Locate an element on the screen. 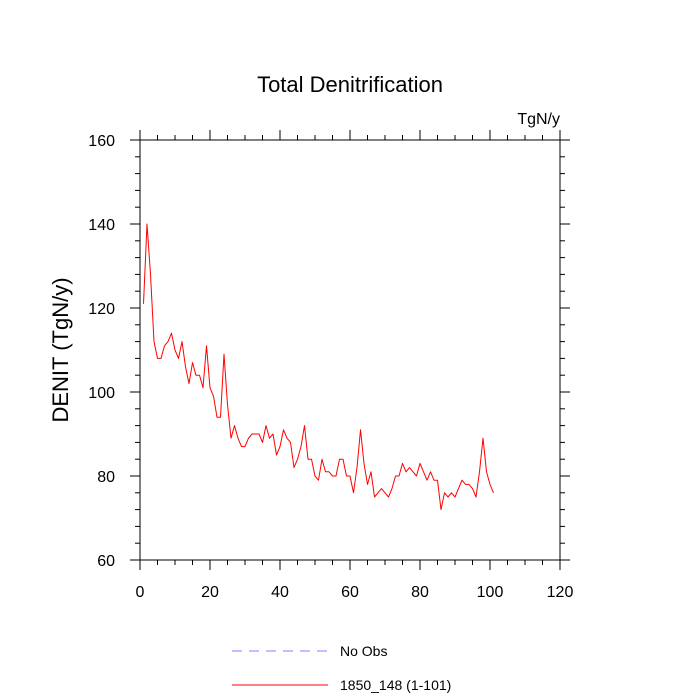 Image resolution: width=700 pixels, height=700 pixels. y-axis-label: DENIT (TgN/y) is located at coordinates (60, 349).